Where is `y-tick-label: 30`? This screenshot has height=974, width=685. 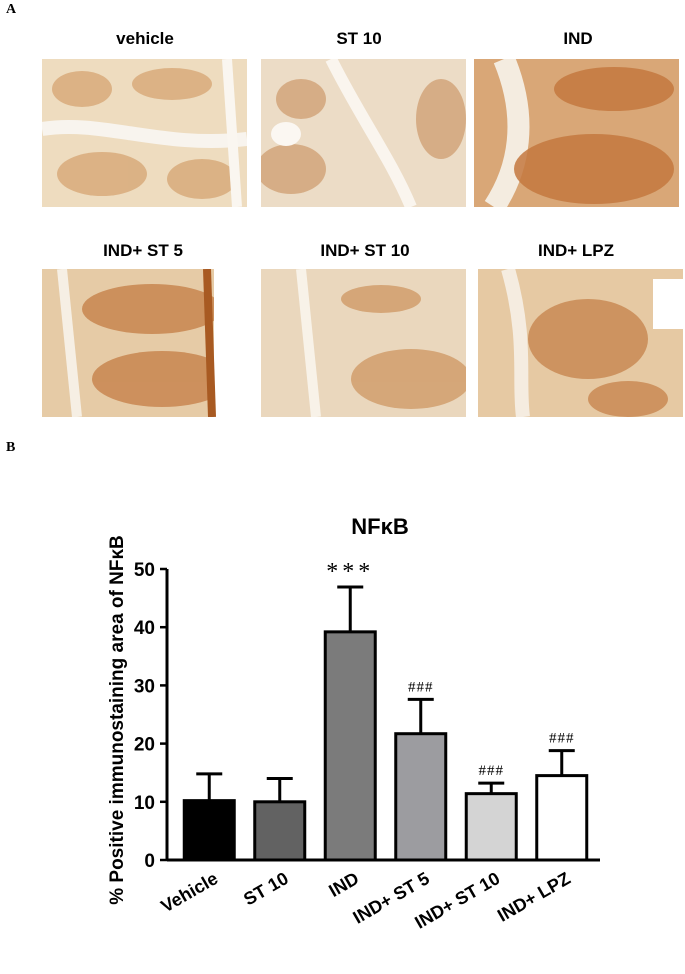
y-tick-label: 30 is located at coordinates (144, 686).